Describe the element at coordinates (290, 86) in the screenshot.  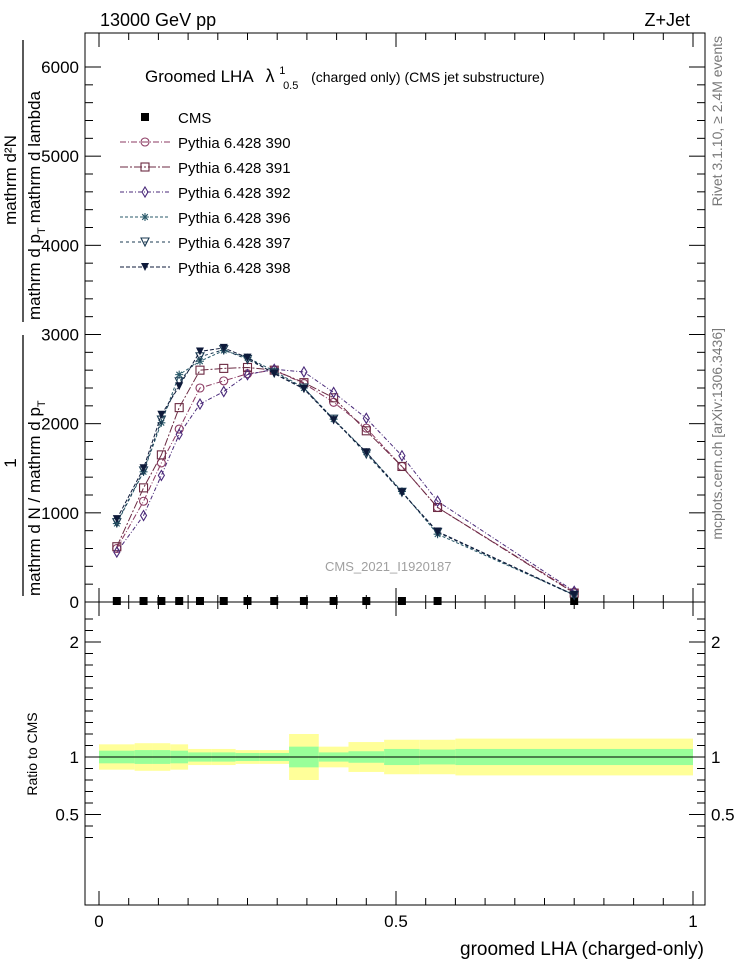
I see `plot-title-sub: 0.5` at that location.